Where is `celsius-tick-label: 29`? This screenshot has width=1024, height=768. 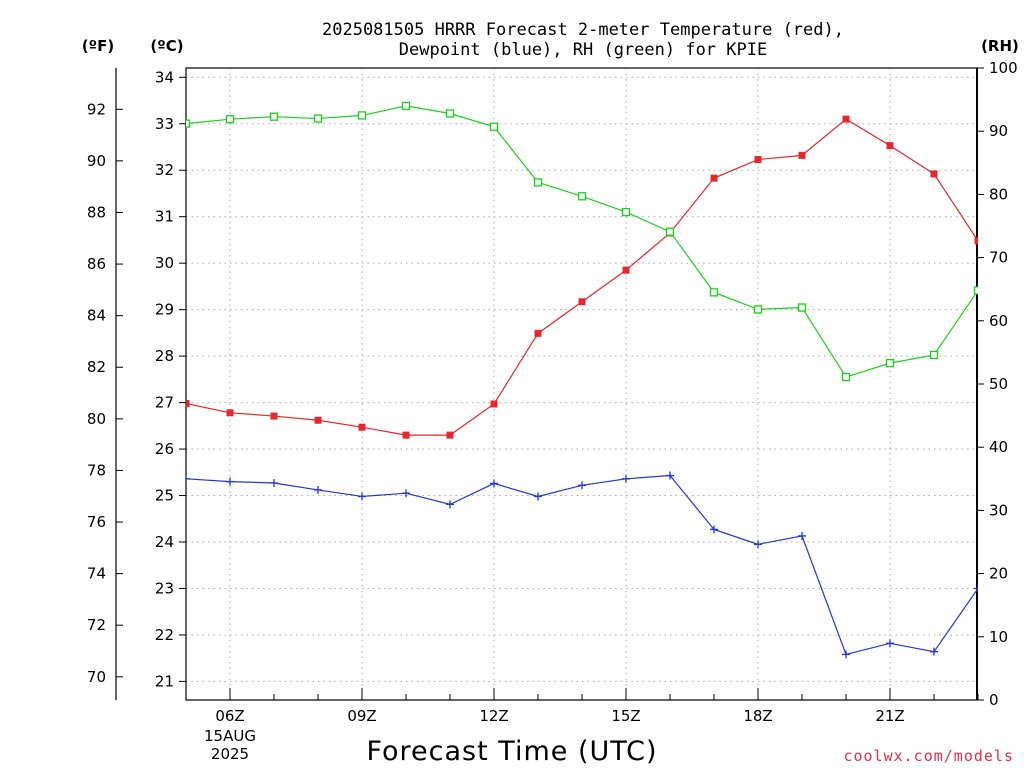
celsius-tick-label: 29 is located at coordinates (164, 310).